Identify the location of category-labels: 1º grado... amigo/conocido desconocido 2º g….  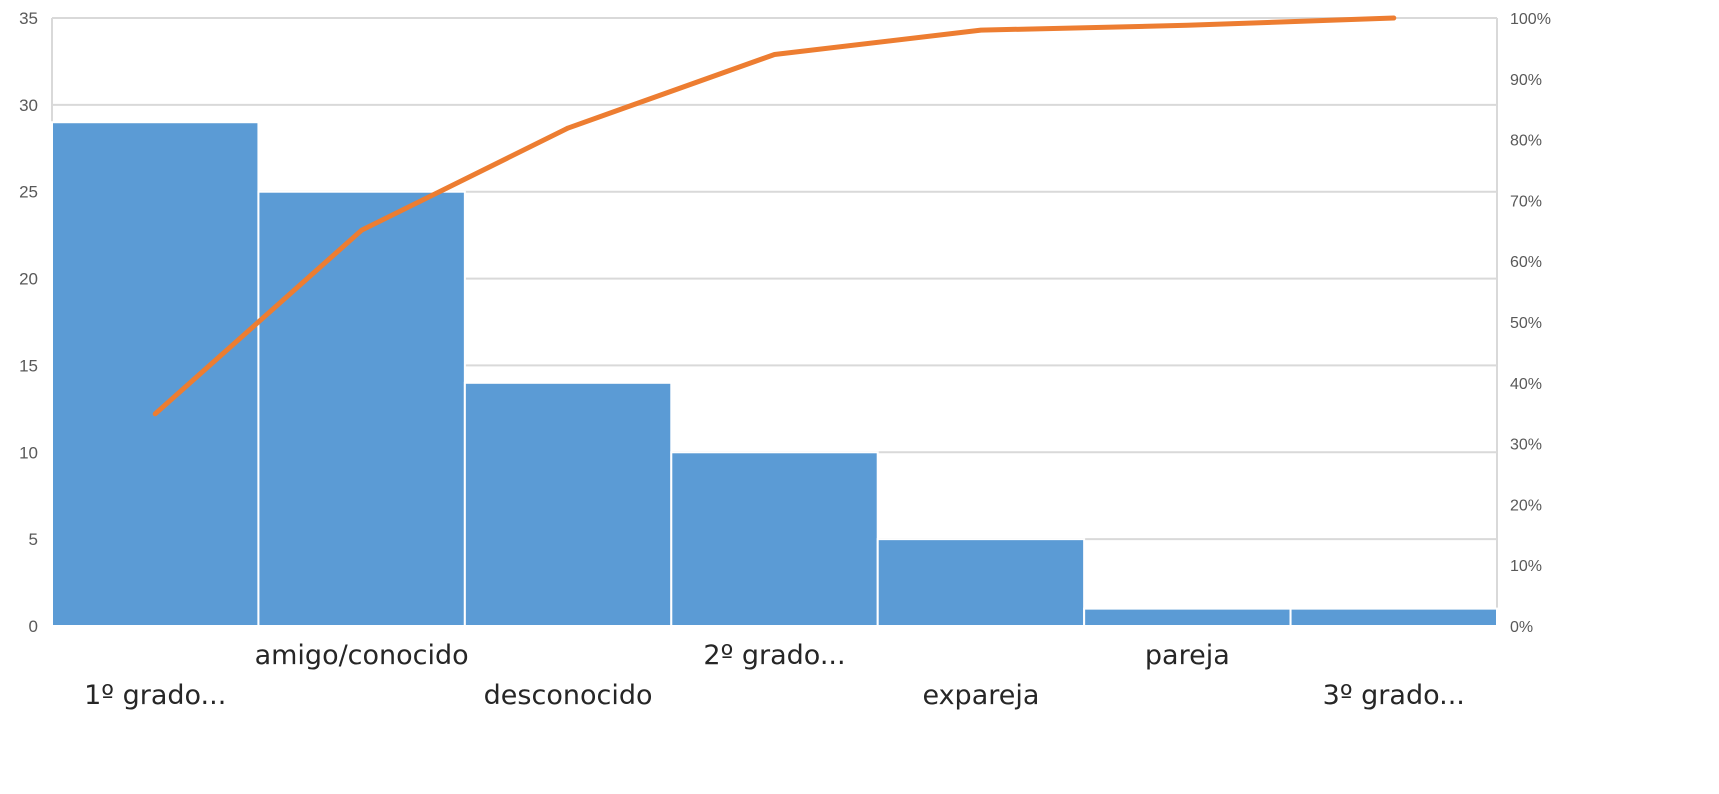
(774, 675).